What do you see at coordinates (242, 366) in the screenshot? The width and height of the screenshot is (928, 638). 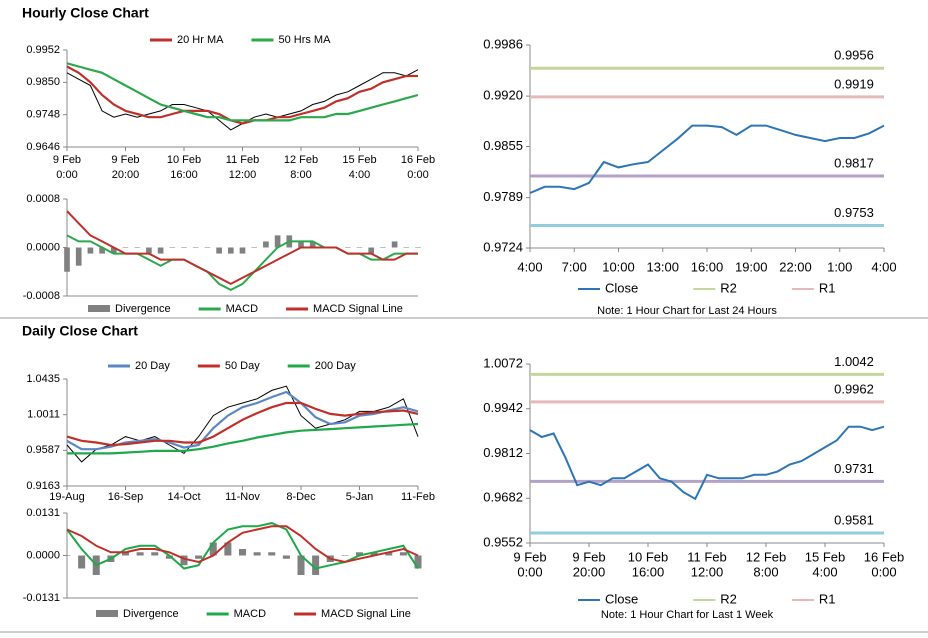 I see `legend-label: 50 Day` at bounding box center [242, 366].